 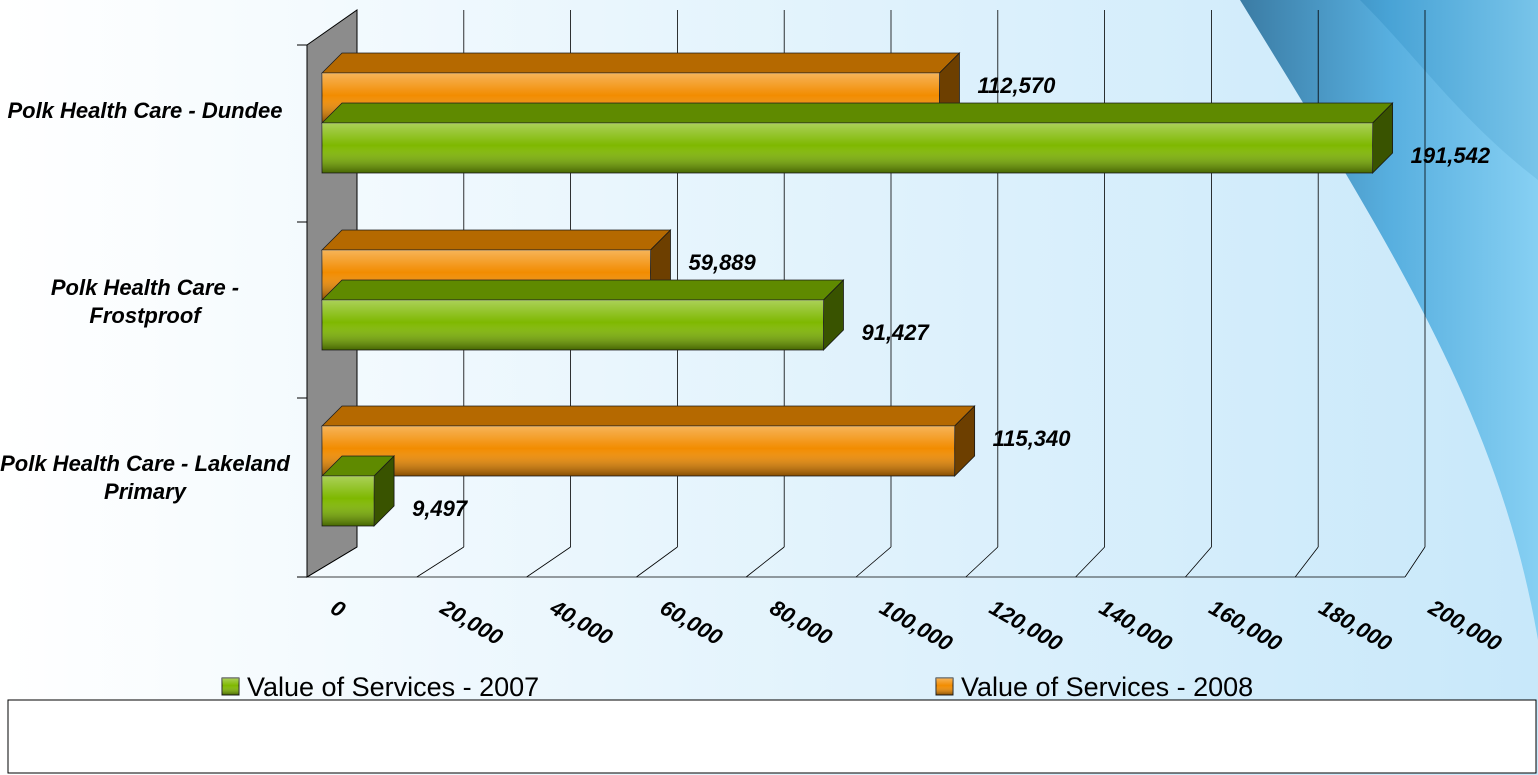 I want to click on value-label: 9,497, so click(x=440, y=508).